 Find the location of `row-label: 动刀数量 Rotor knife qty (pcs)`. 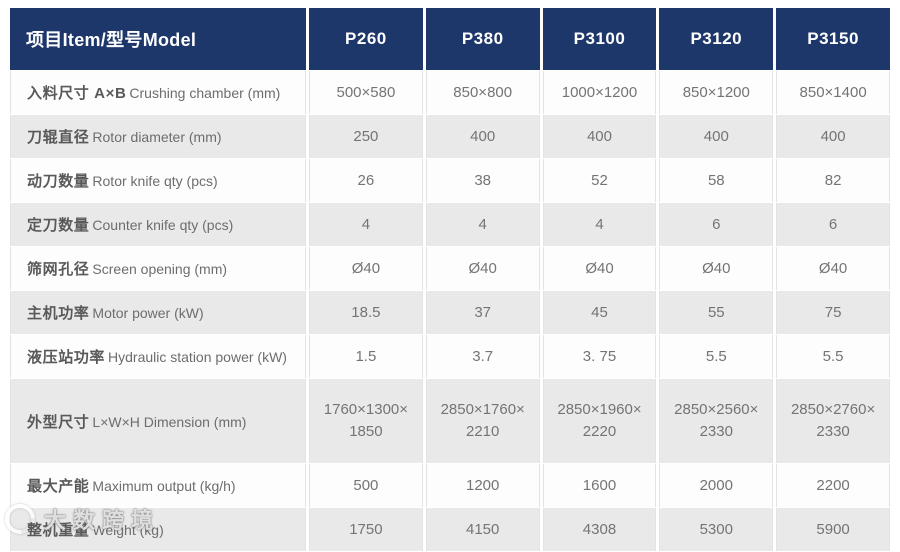

row-label: 动刀数量 Rotor knife qty (pcs) is located at coordinates (158, 180).